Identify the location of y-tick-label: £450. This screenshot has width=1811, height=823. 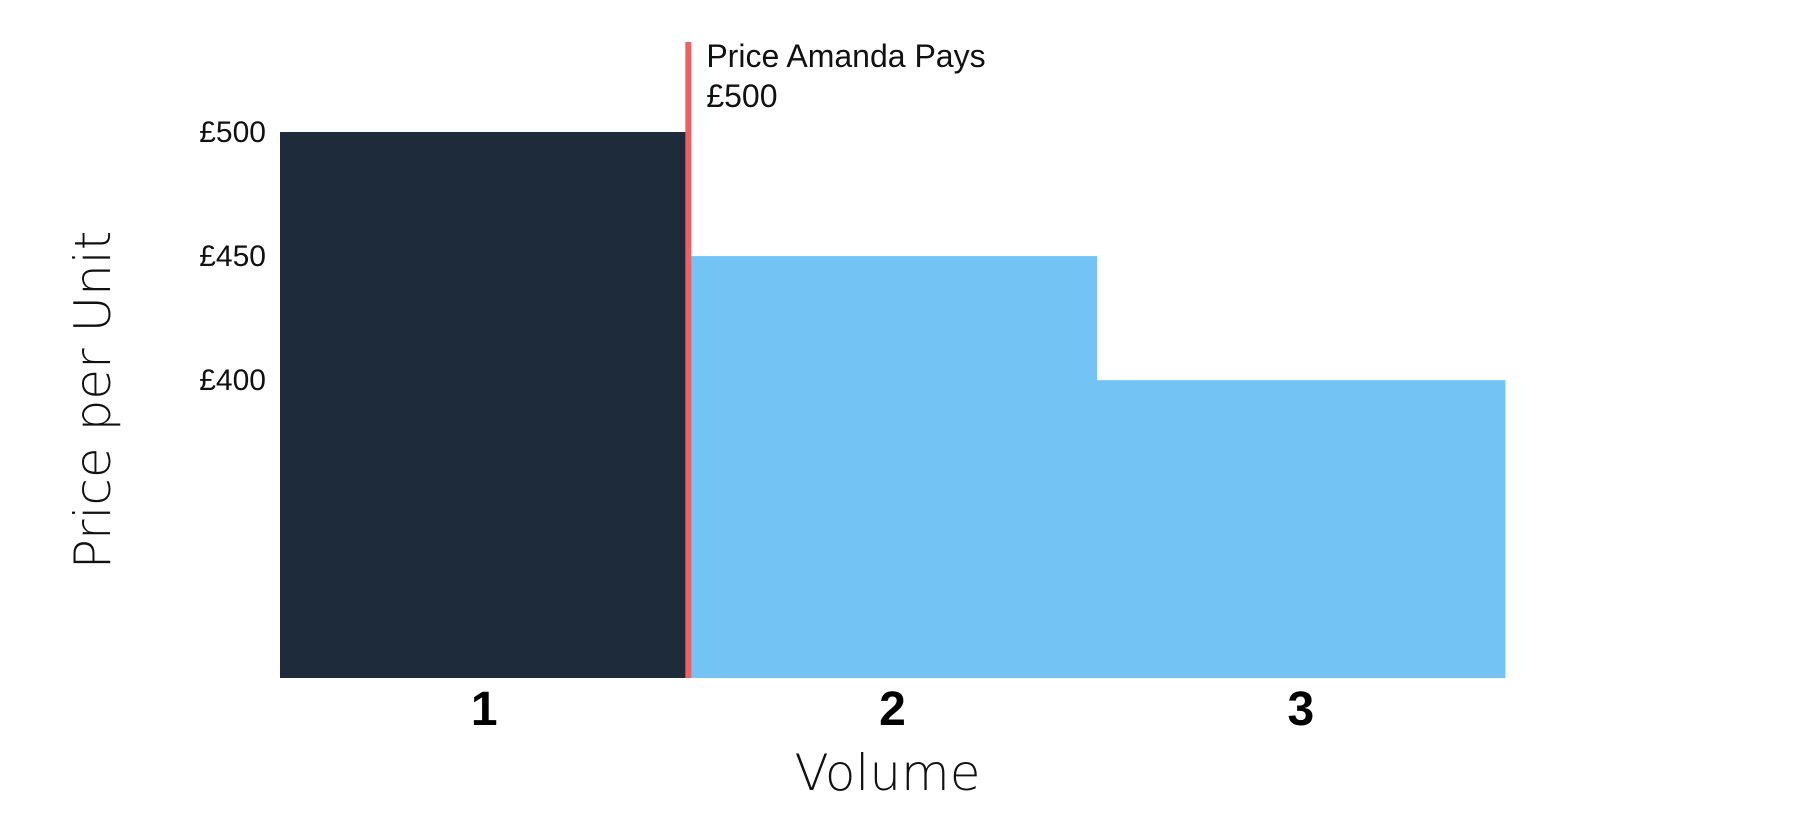
(232, 256).